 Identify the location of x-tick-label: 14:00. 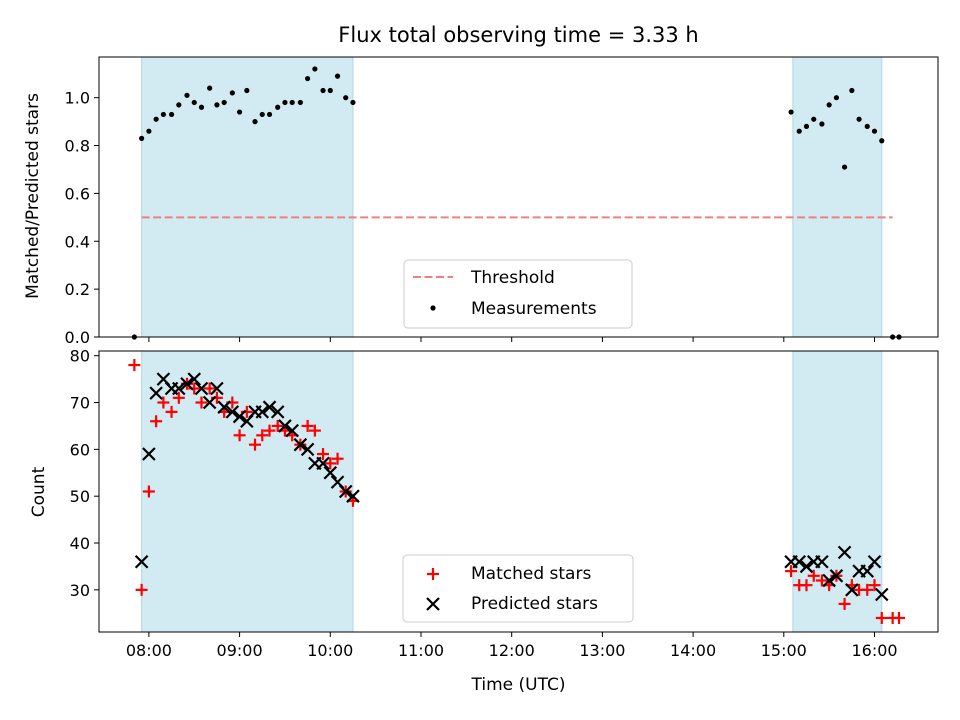
(693, 650).